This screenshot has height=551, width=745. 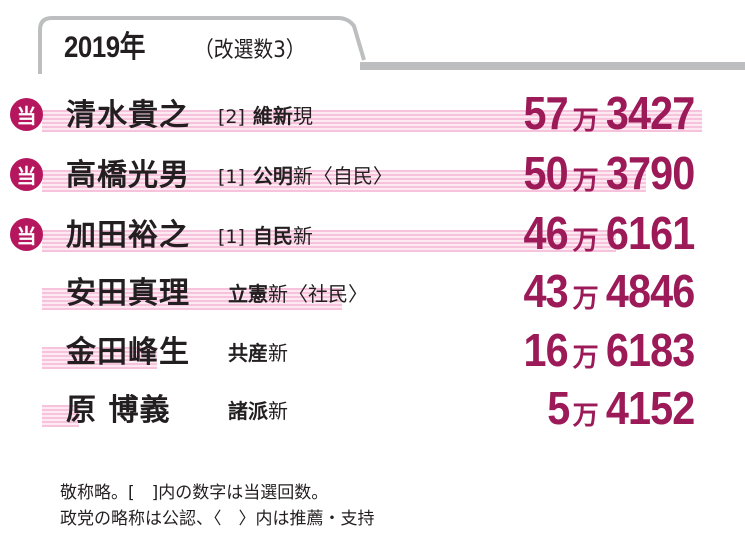 I want to click on votes-remainder: 6161, so click(x=650, y=233).